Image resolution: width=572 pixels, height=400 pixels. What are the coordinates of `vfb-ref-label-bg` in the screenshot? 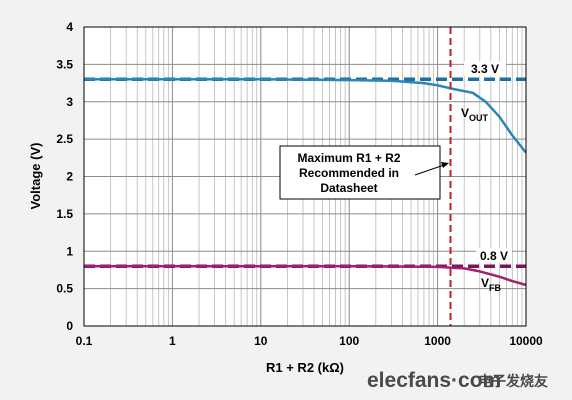 It's located at (494, 255).